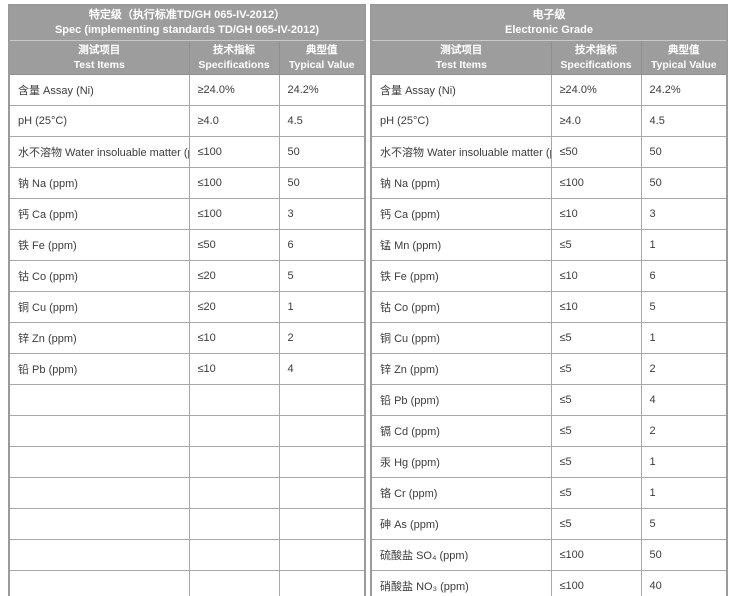 This screenshot has width=732, height=596. I want to click on cell-typical-value: 40, so click(684, 583).